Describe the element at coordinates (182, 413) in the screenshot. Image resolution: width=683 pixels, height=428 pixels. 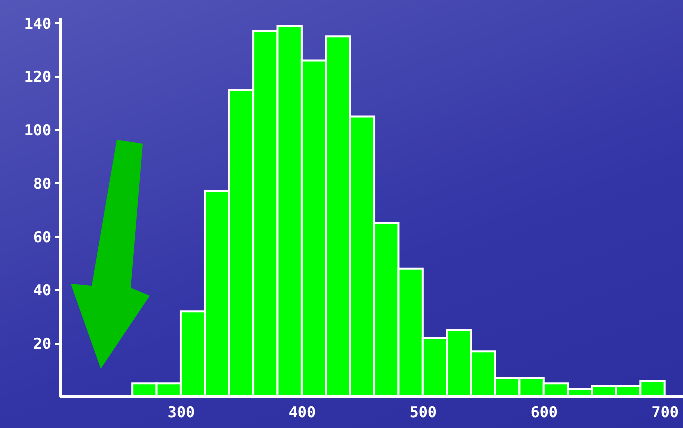
I see `x-tick-label: 300` at that location.